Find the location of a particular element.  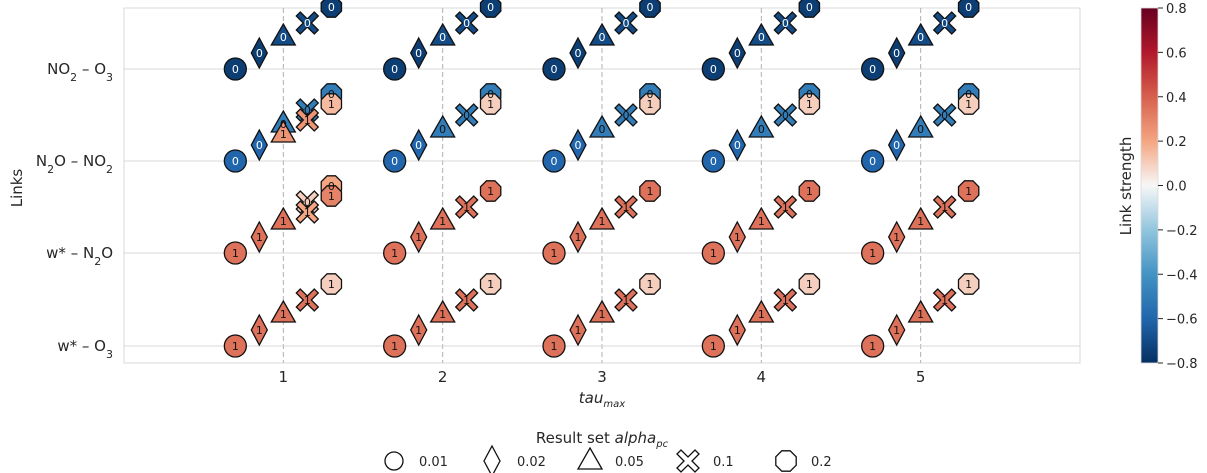

legend: Result set alphapc 0.01 0.02 0.05 0.1 0.2 is located at coordinates (608, 451).